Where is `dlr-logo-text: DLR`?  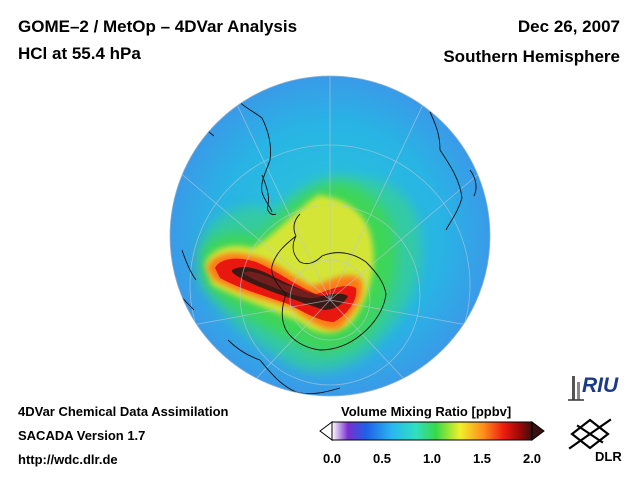
dlr-logo-text: DLR is located at coordinates (608, 456).